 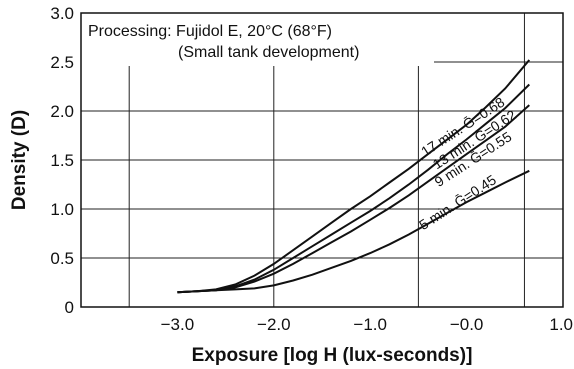 What do you see at coordinates (19, 160) in the screenshot?
I see `y-axis-title: Density (D)` at bounding box center [19, 160].